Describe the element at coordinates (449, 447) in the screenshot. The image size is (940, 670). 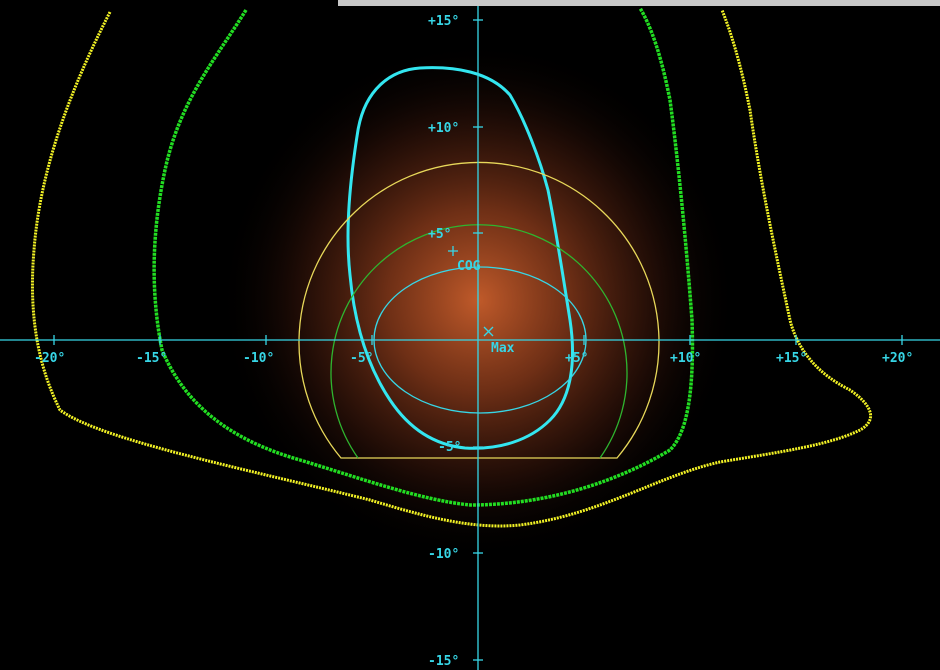
I see `y-tick-label: -5°` at that location.